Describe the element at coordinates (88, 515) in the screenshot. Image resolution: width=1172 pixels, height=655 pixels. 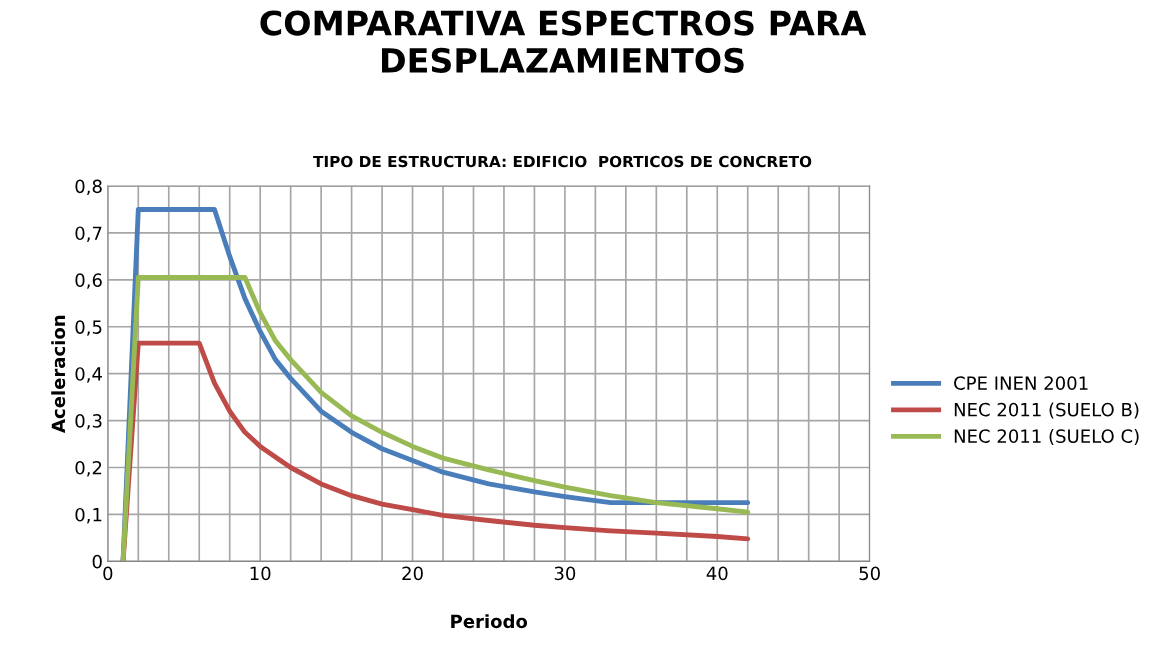
I see `y-tick-label: 0,1` at that location.